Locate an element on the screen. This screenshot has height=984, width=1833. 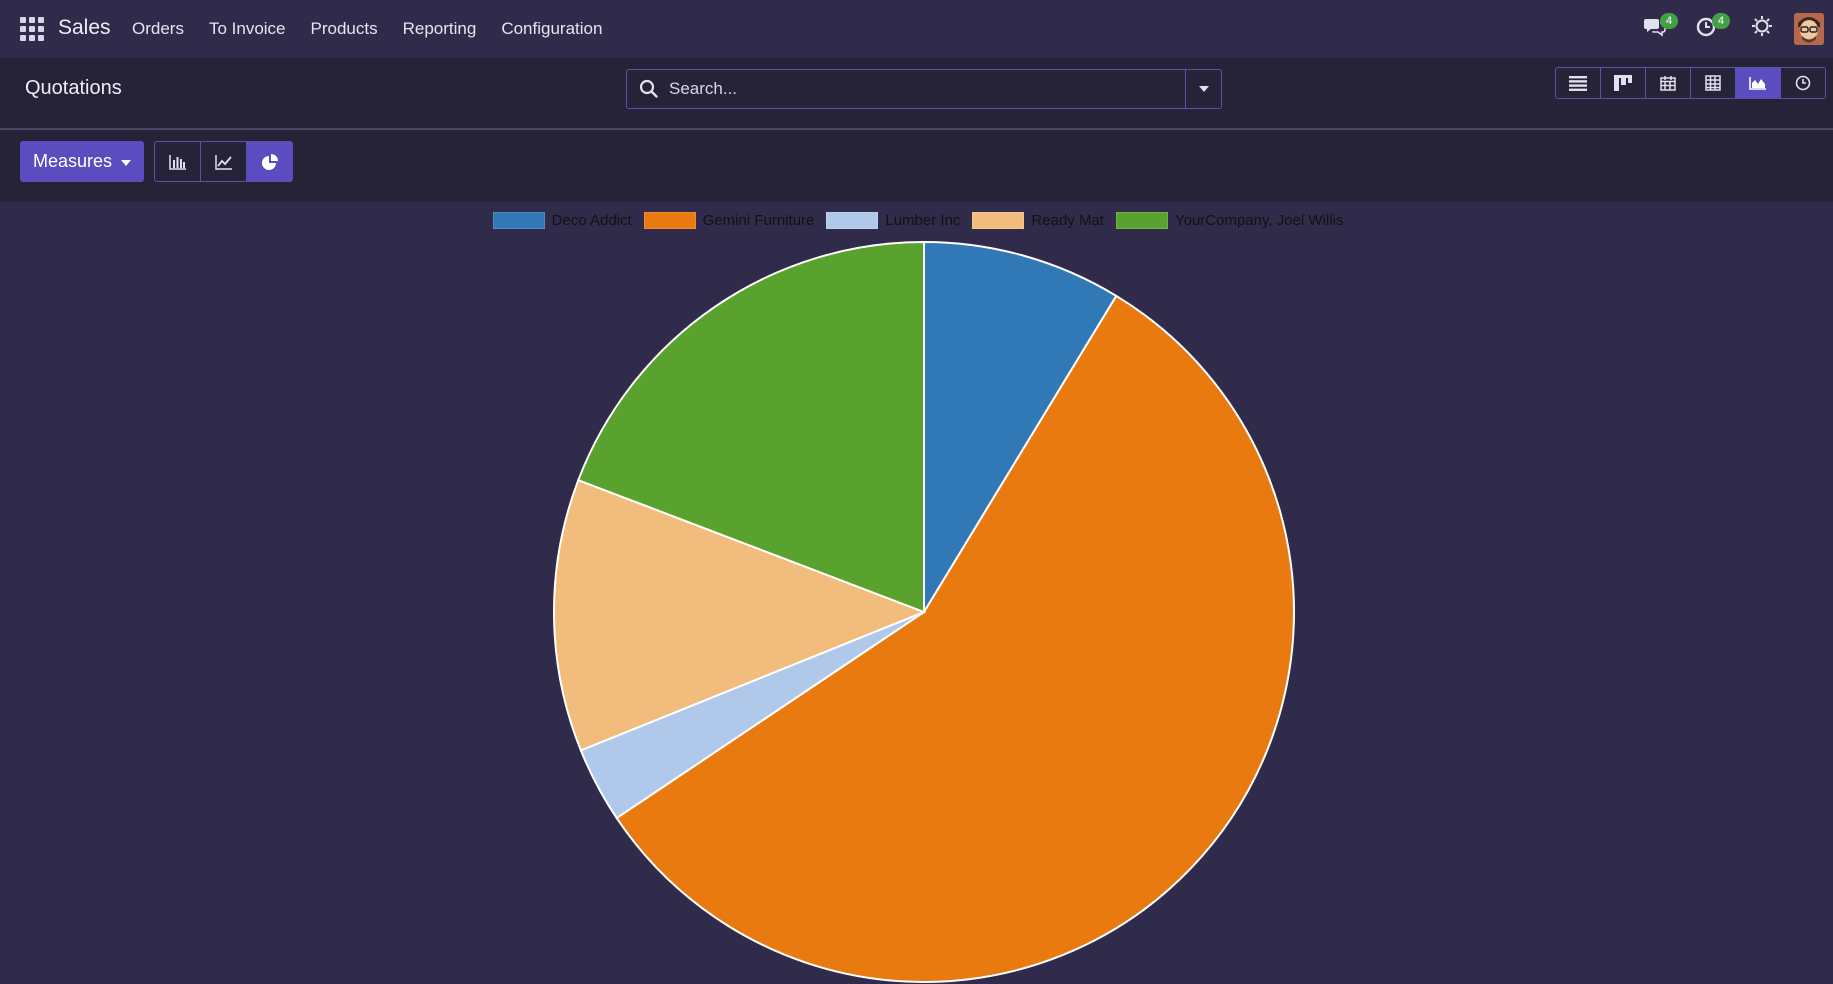
pivot-table-icon is located at coordinates (1713, 83).